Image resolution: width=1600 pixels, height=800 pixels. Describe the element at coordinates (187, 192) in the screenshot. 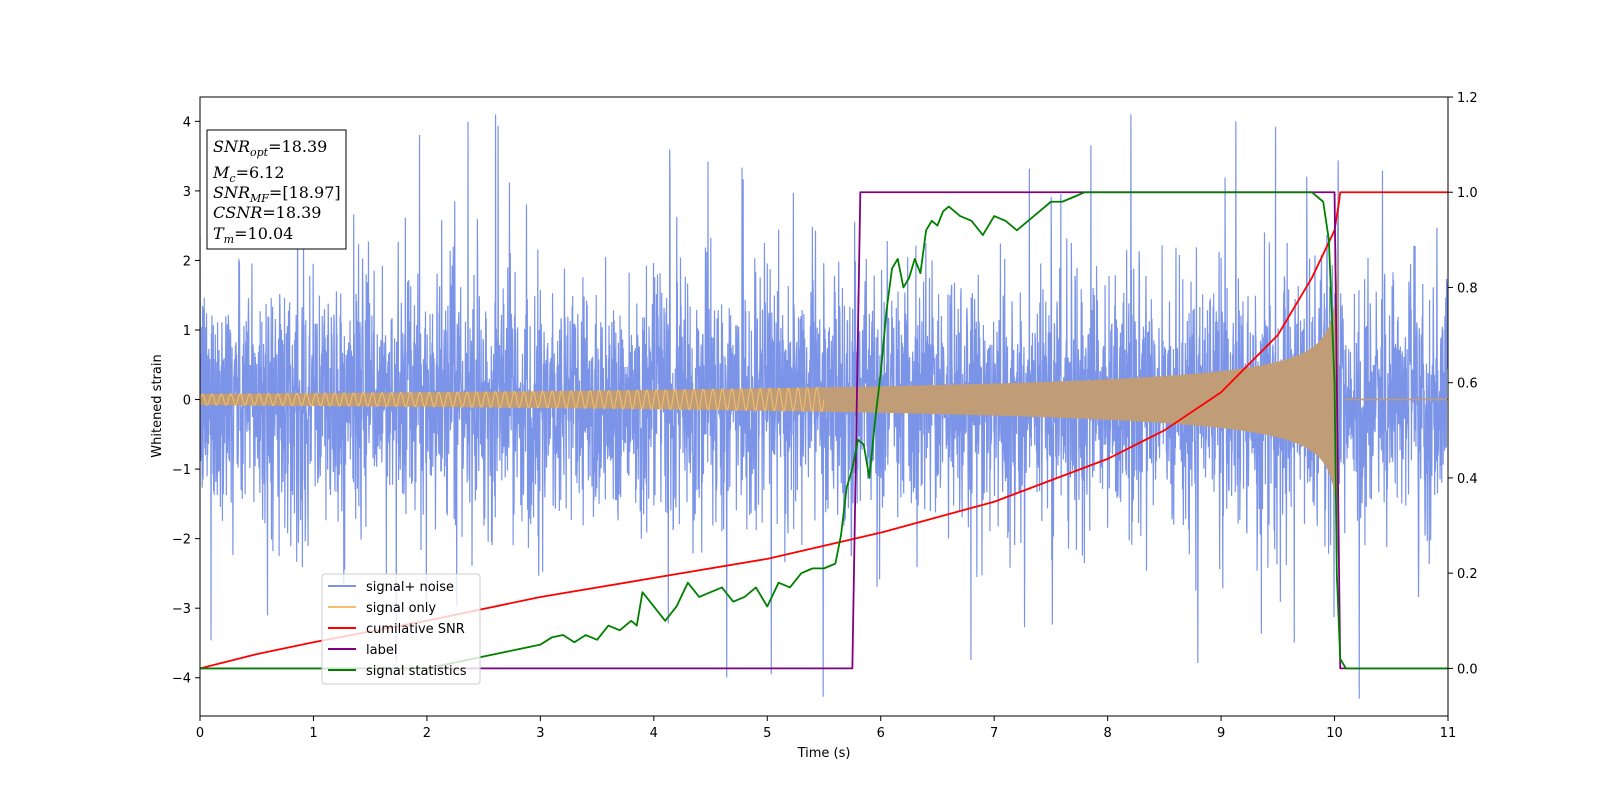

I see `y-left-tick-label: 3` at that location.